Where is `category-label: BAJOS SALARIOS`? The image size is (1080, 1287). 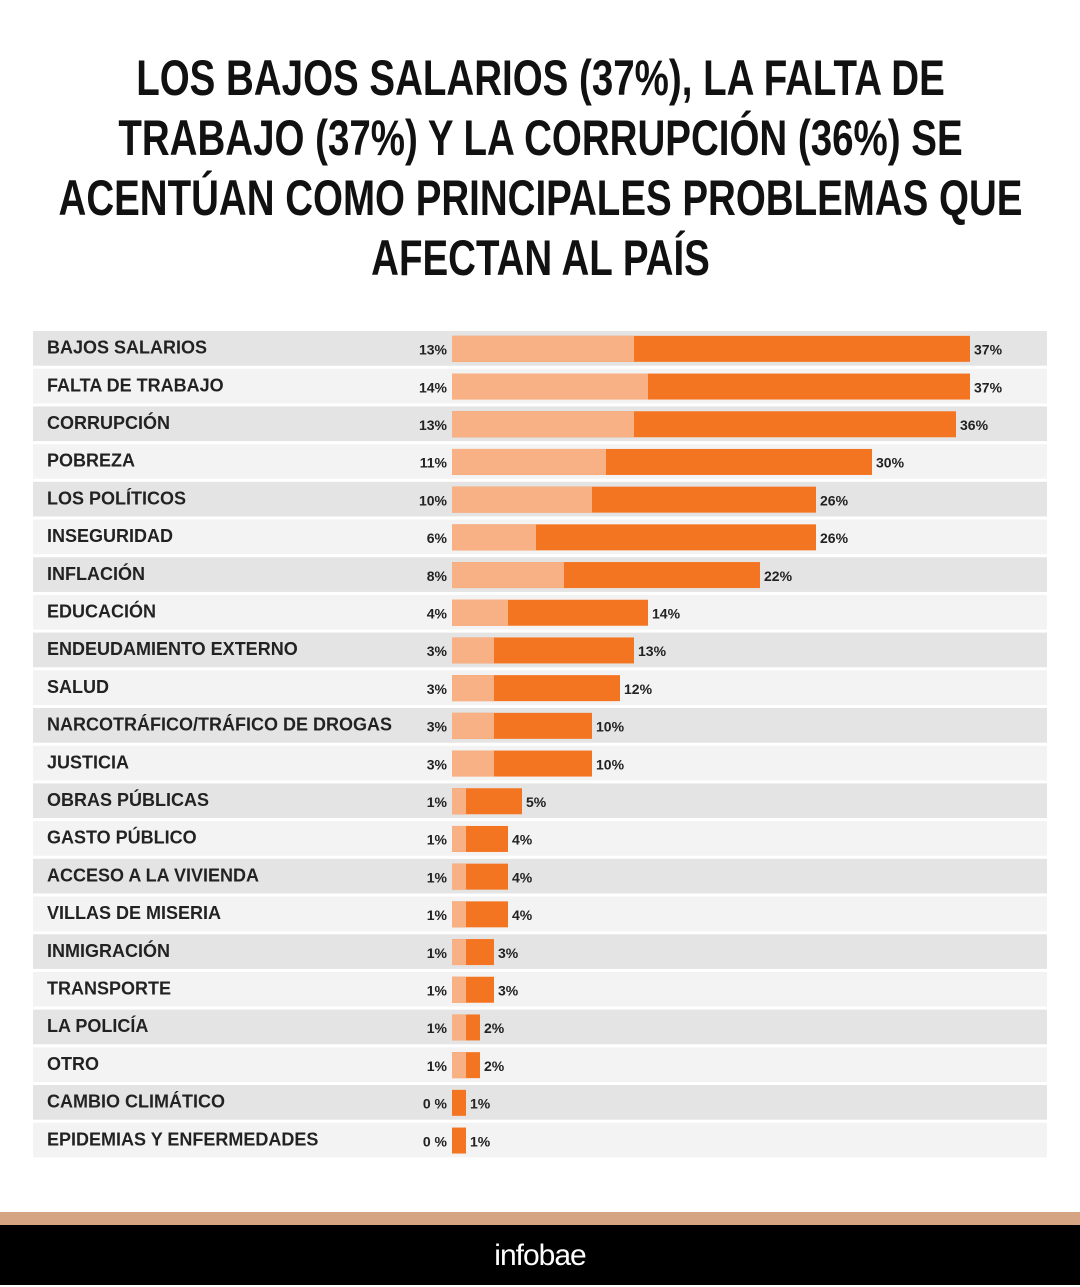 category-label: BAJOS SALARIOS is located at coordinates (127, 348).